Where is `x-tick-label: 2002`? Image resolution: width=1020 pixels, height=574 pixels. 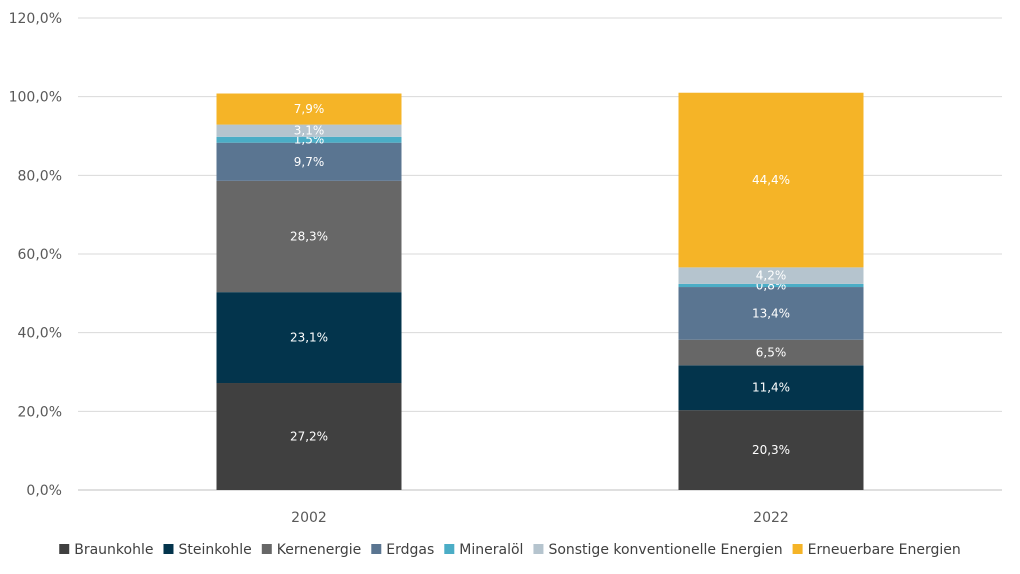 x-tick-label: 2002 is located at coordinates (309, 518).